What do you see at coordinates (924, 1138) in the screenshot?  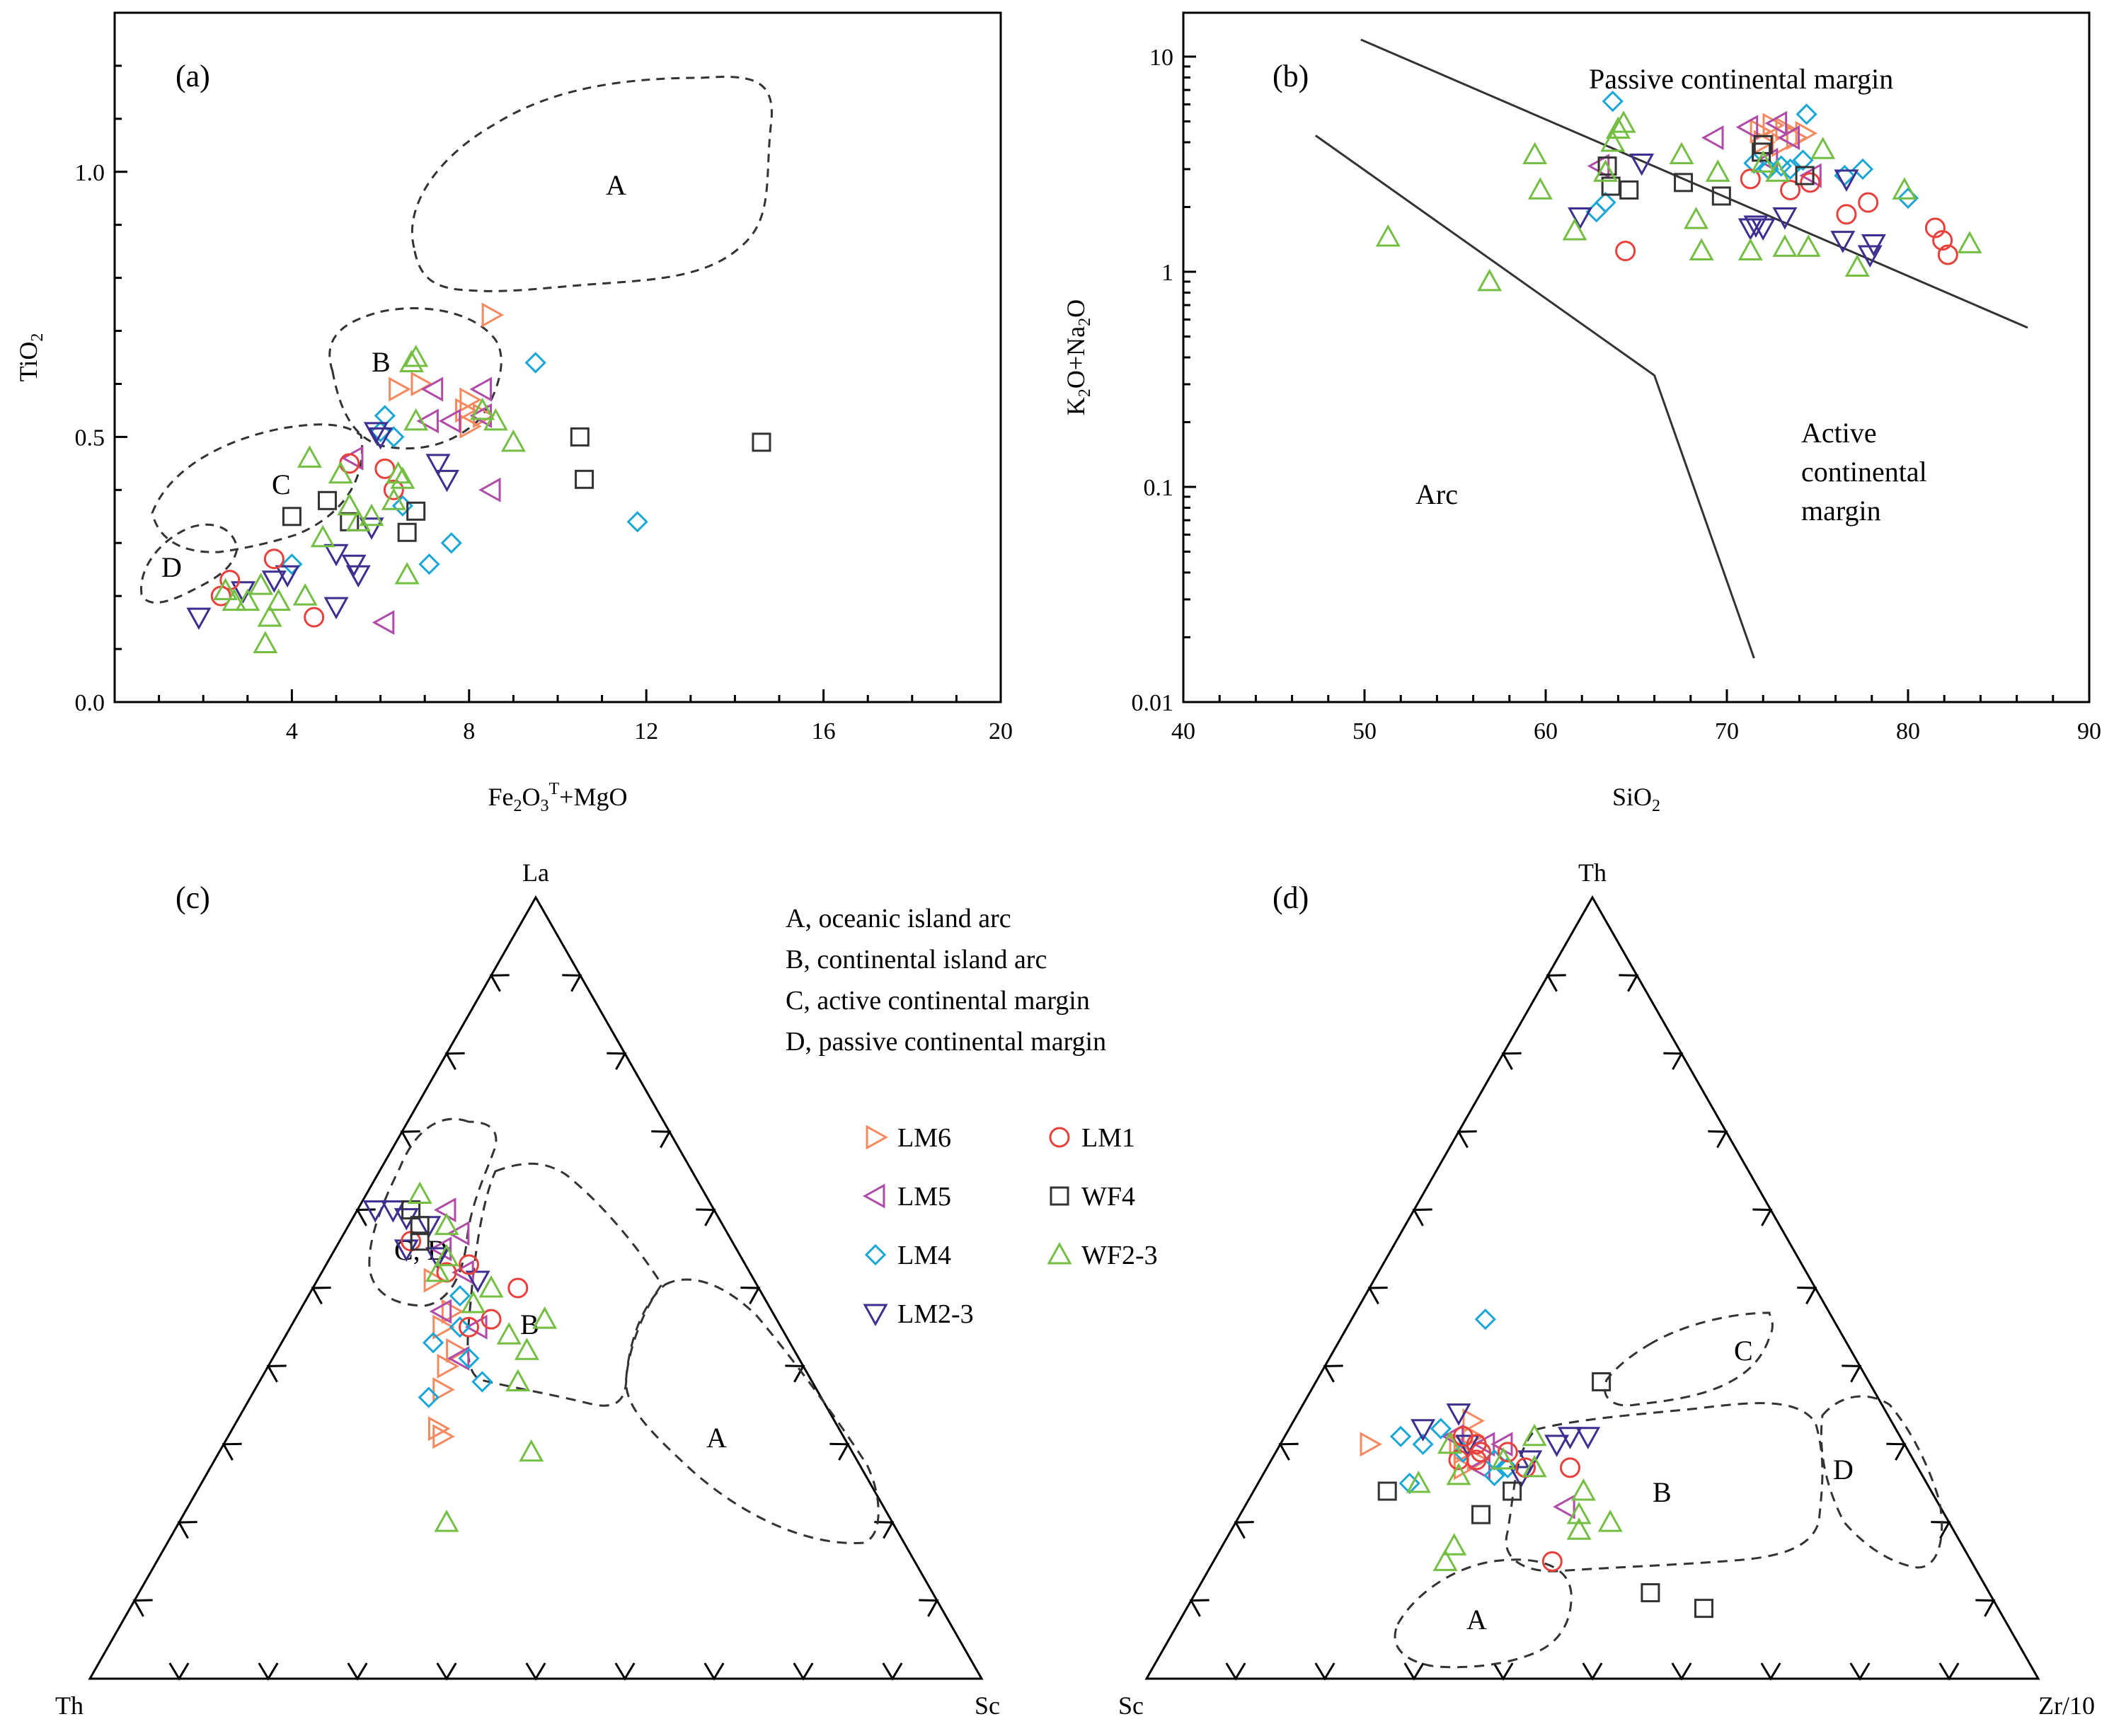 I see `legend-label-LM6: LM6` at bounding box center [924, 1138].